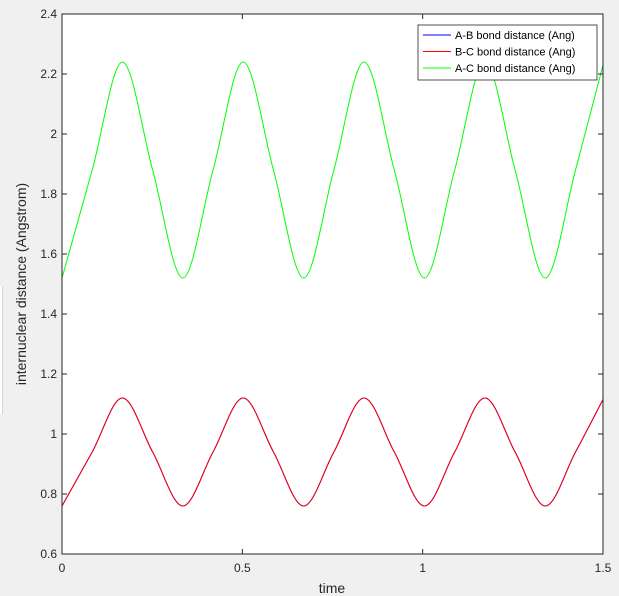 The width and height of the screenshot is (619, 596). I want to click on y-tick-label: 0.6, so click(48, 554).